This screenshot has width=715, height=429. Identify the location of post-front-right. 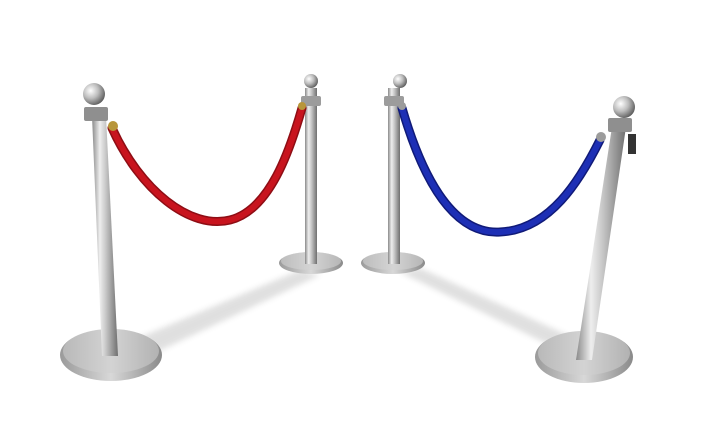
(585, 239).